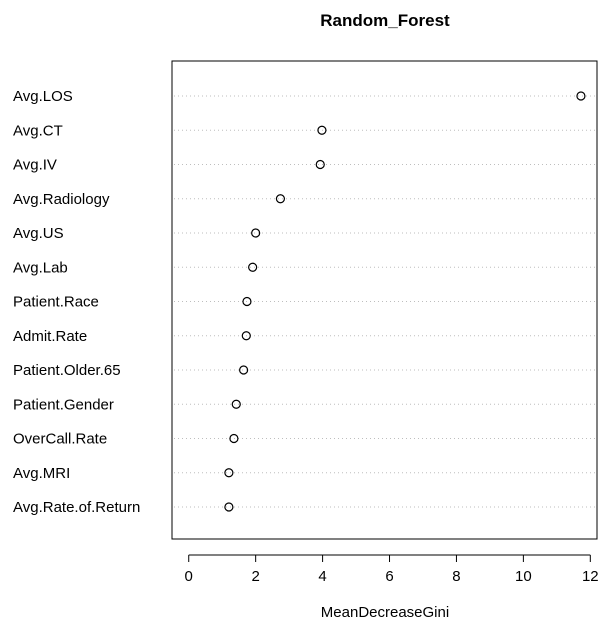 The height and width of the screenshot is (632, 600). Describe the element at coordinates (456, 576) in the screenshot. I see `x-tick-label: 8` at that location.